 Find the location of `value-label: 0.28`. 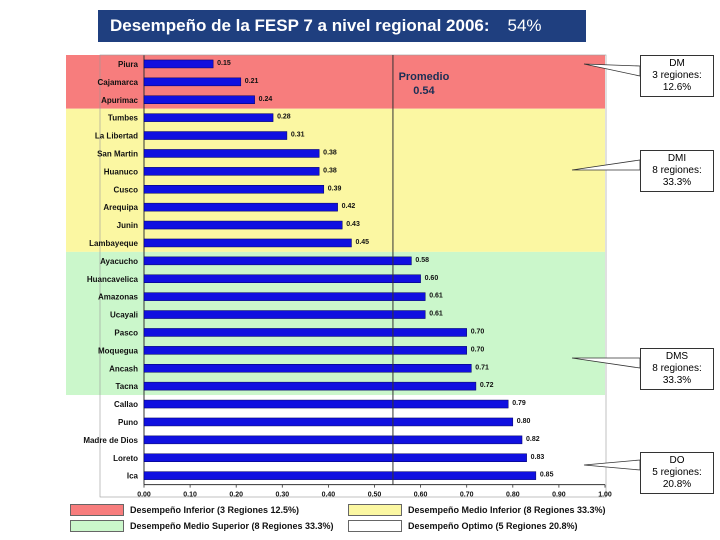

value-label: 0.28 is located at coordinates (284, 117).